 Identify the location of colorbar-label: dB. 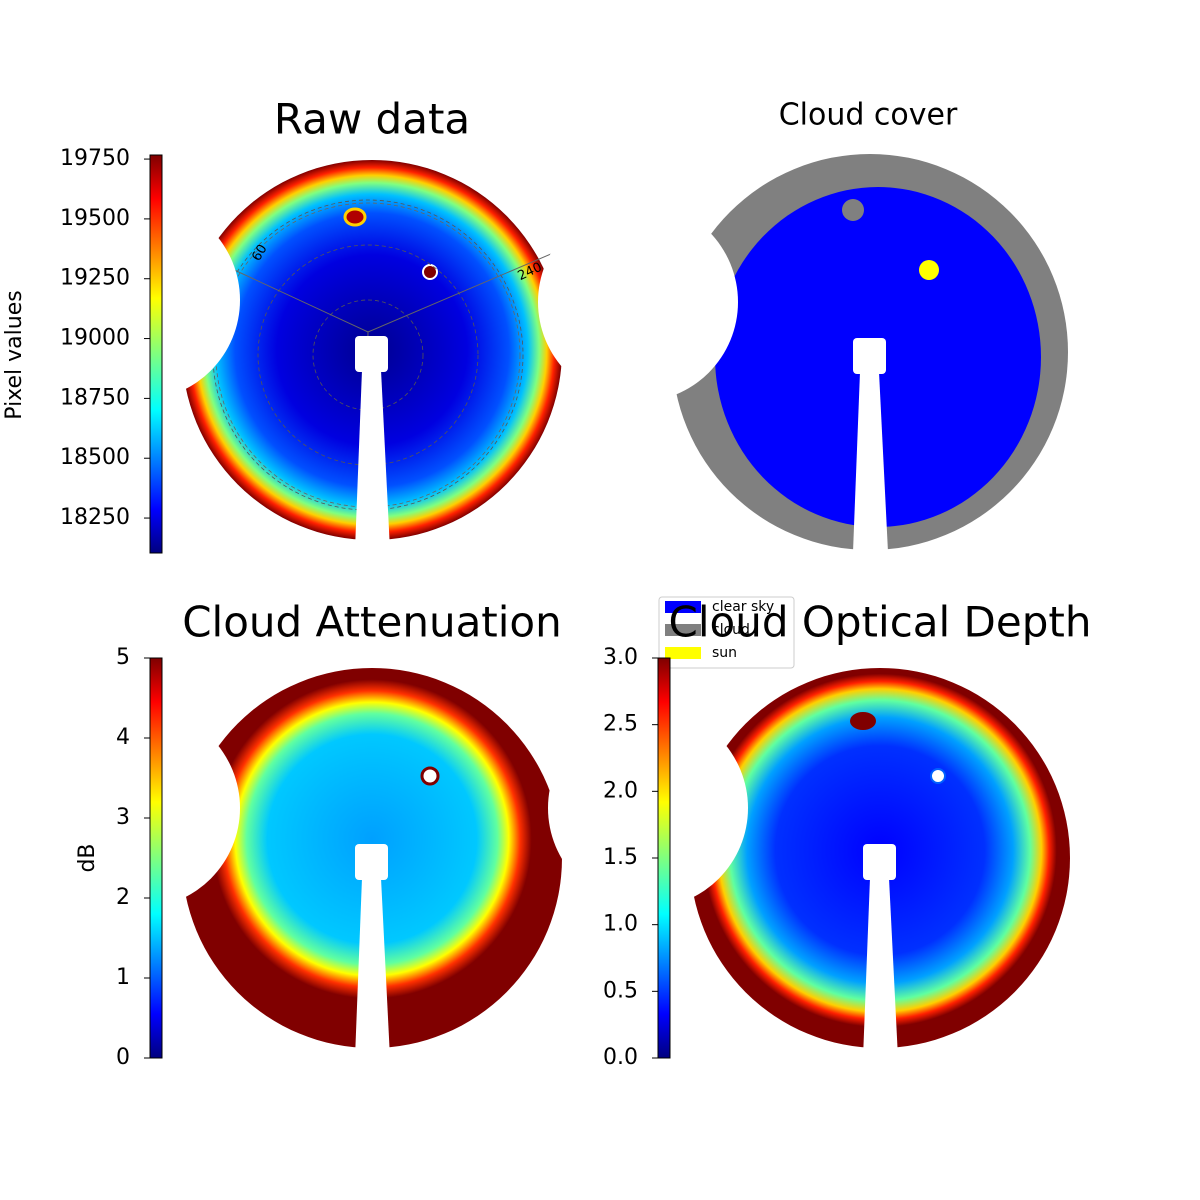
(87, 857).